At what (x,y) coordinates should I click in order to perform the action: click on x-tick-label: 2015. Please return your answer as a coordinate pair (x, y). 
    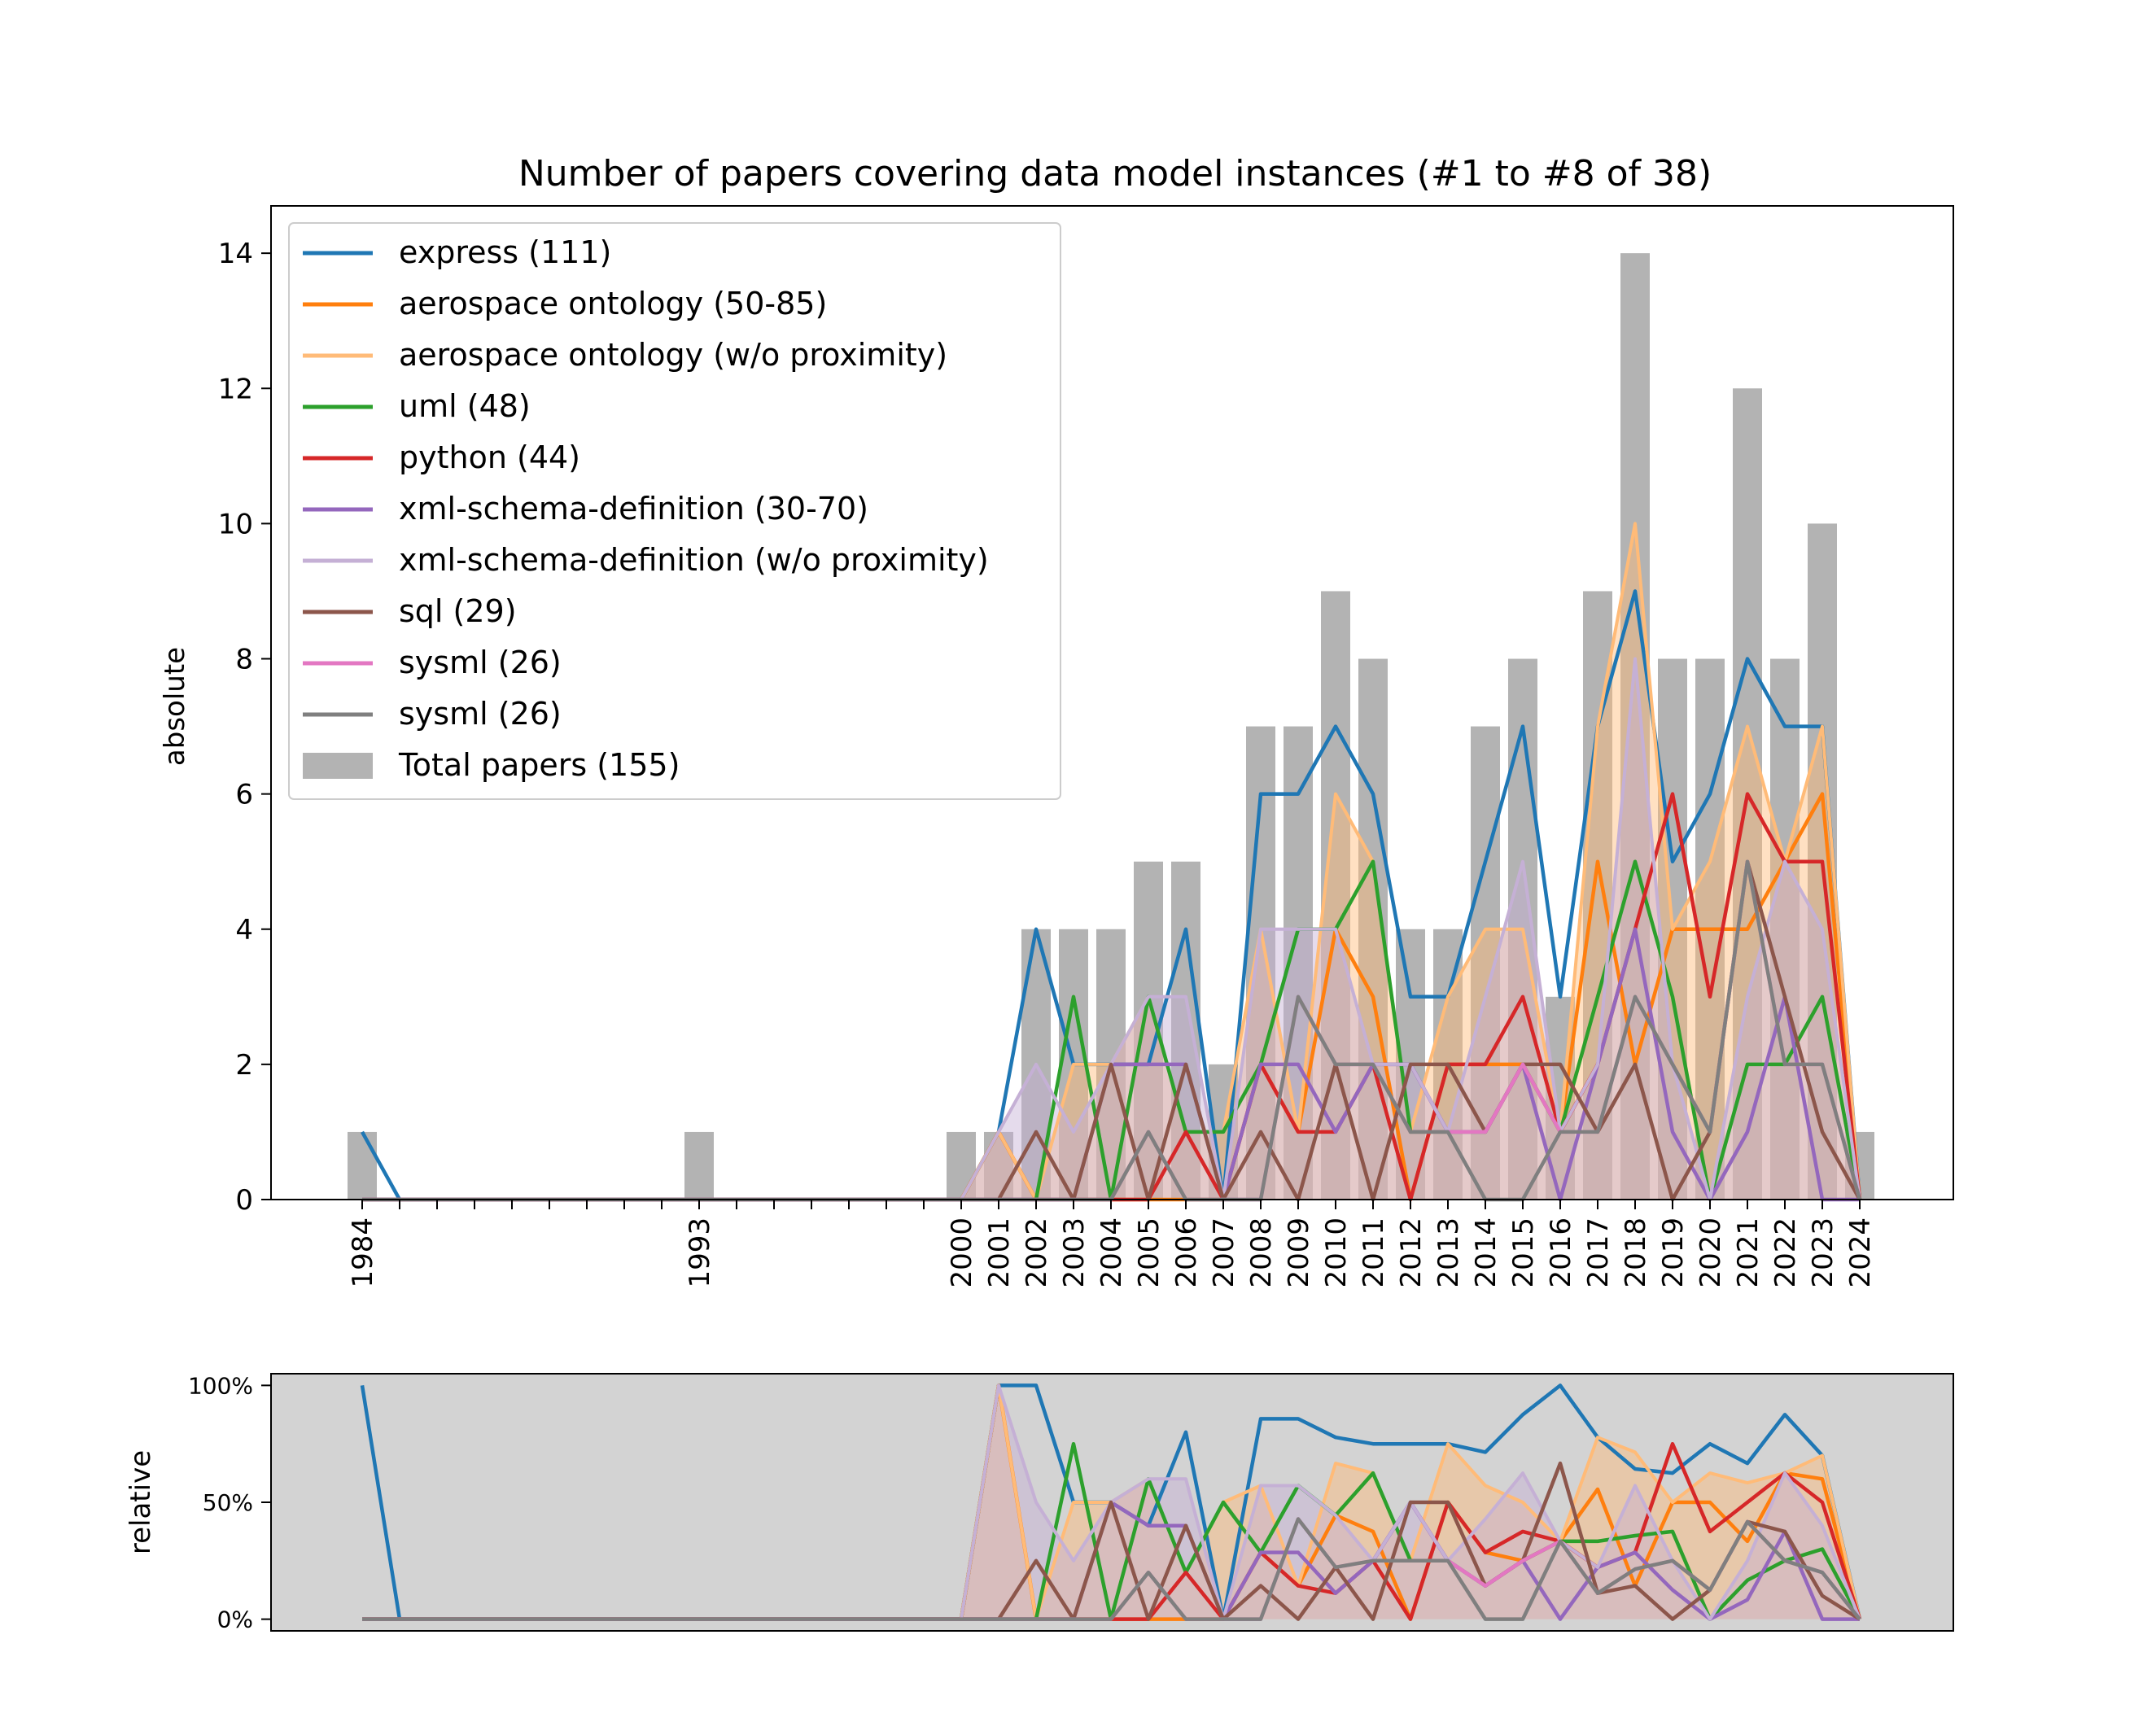
    Looking at the image, I should click on (1523, 1252).